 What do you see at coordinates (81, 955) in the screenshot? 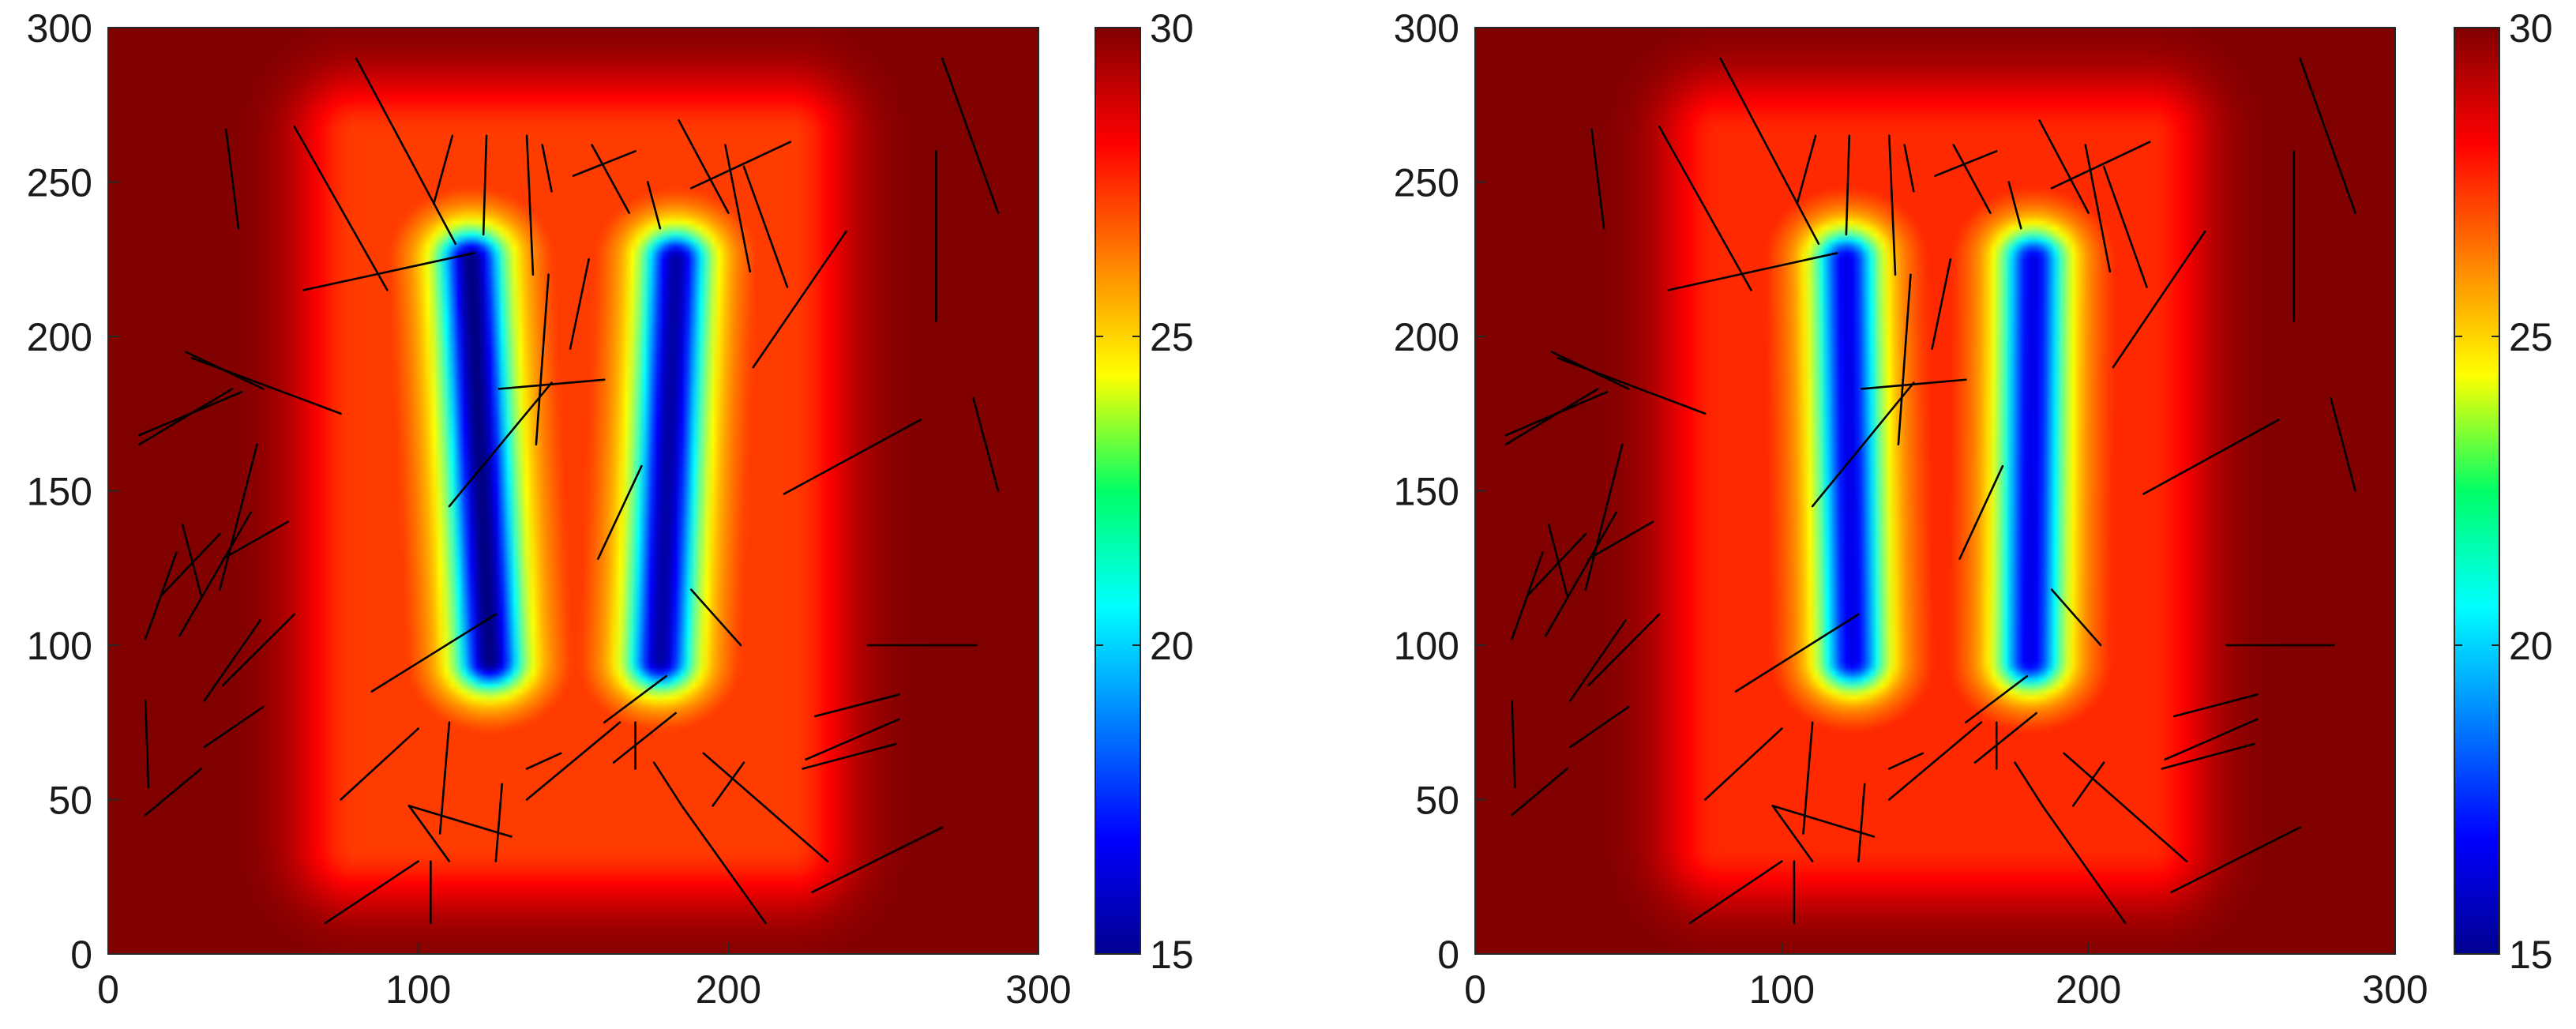
I see `y-tick-label: 0` at bounding box center [81, 955].